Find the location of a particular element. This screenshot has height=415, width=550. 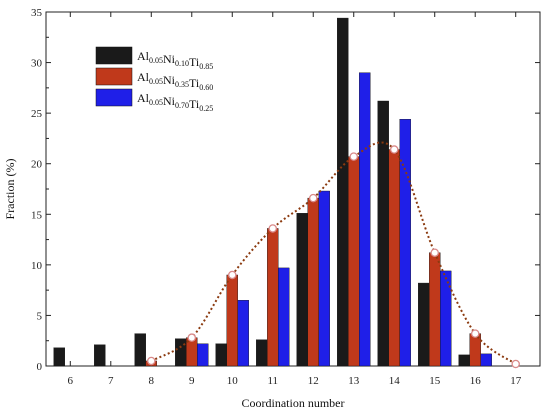

x-axis-title: Coordination number is located at coordinates (293, 403).